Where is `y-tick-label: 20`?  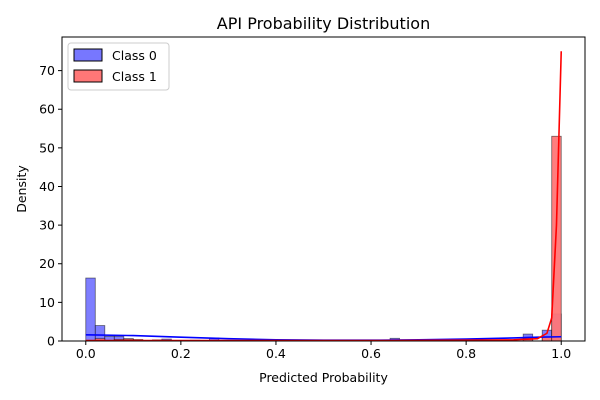 y-tick-label: 20 is located at coordinates (47, 263).